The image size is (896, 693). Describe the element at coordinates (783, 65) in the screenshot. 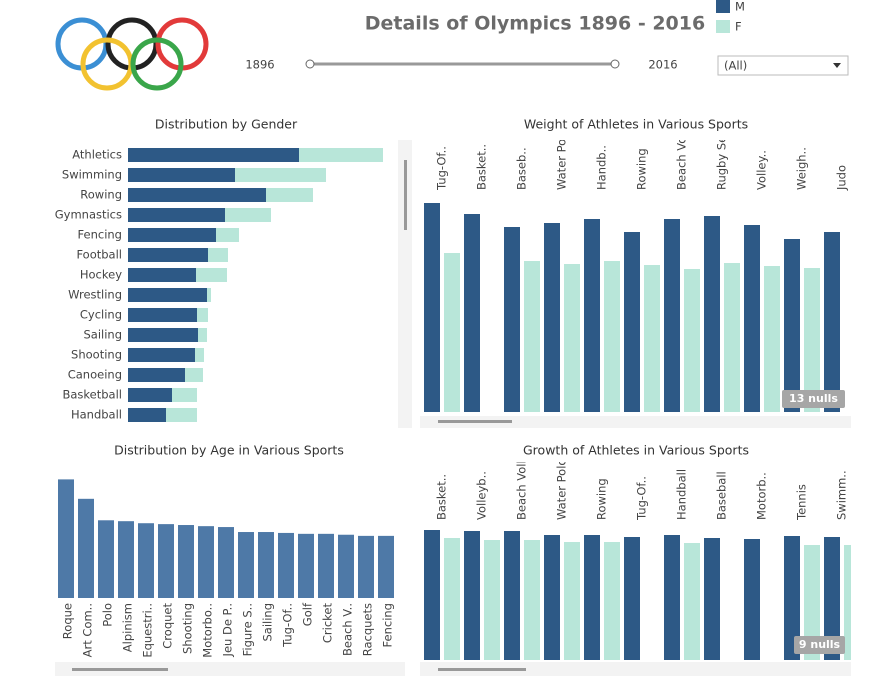

I see `dropdown` at that location.